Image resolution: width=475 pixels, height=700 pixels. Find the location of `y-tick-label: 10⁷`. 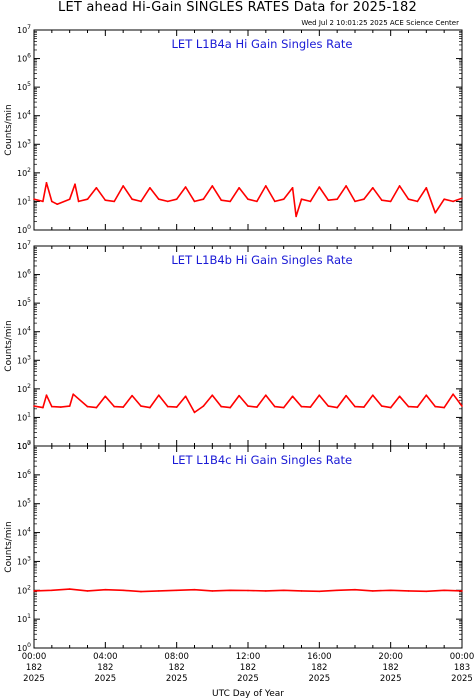

y-tick-label: 10⁷ is located at coordinates (24, 445).